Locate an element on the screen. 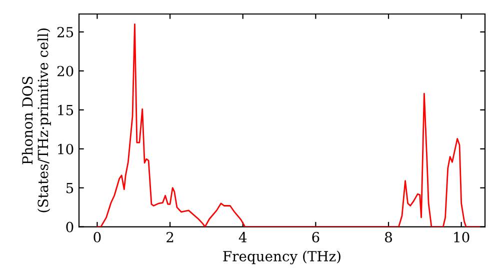 The image size is (500, 280). y-tick-label: 20 is located at coordinates (65, 71).